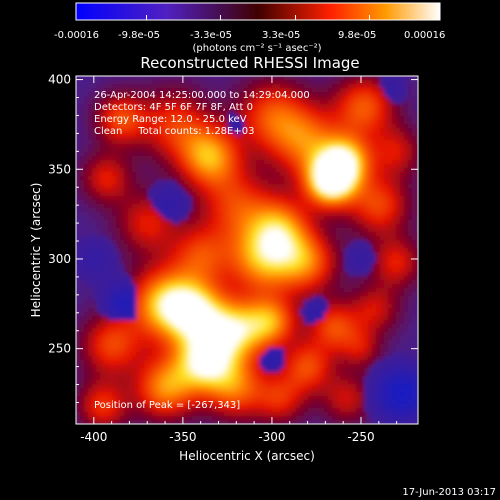 The image size is (500, 500). Describe the element at coordinates (76, 35) in the screenshot. I see `colorbar-tick-label-0: -0.00016` at that location.